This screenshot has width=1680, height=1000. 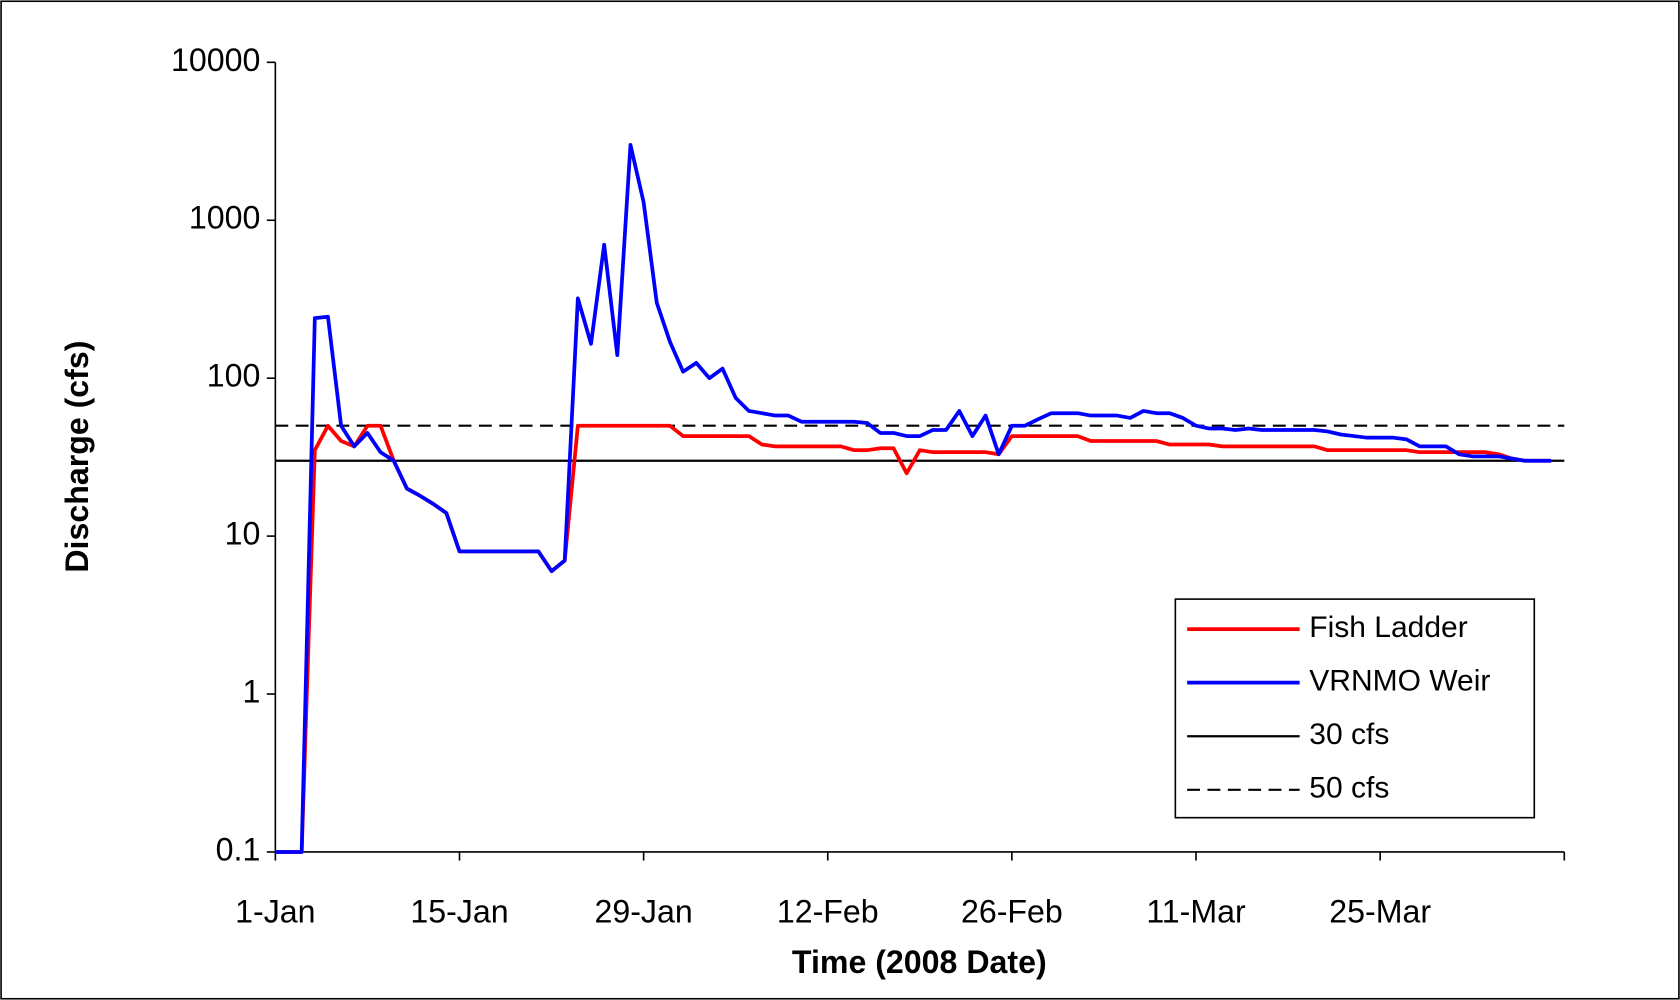 What do you see at coordinates (1196, 912) in the screenshot?
I see `x-tick-label: 11-Mar` at bounding box center [1196, 912].